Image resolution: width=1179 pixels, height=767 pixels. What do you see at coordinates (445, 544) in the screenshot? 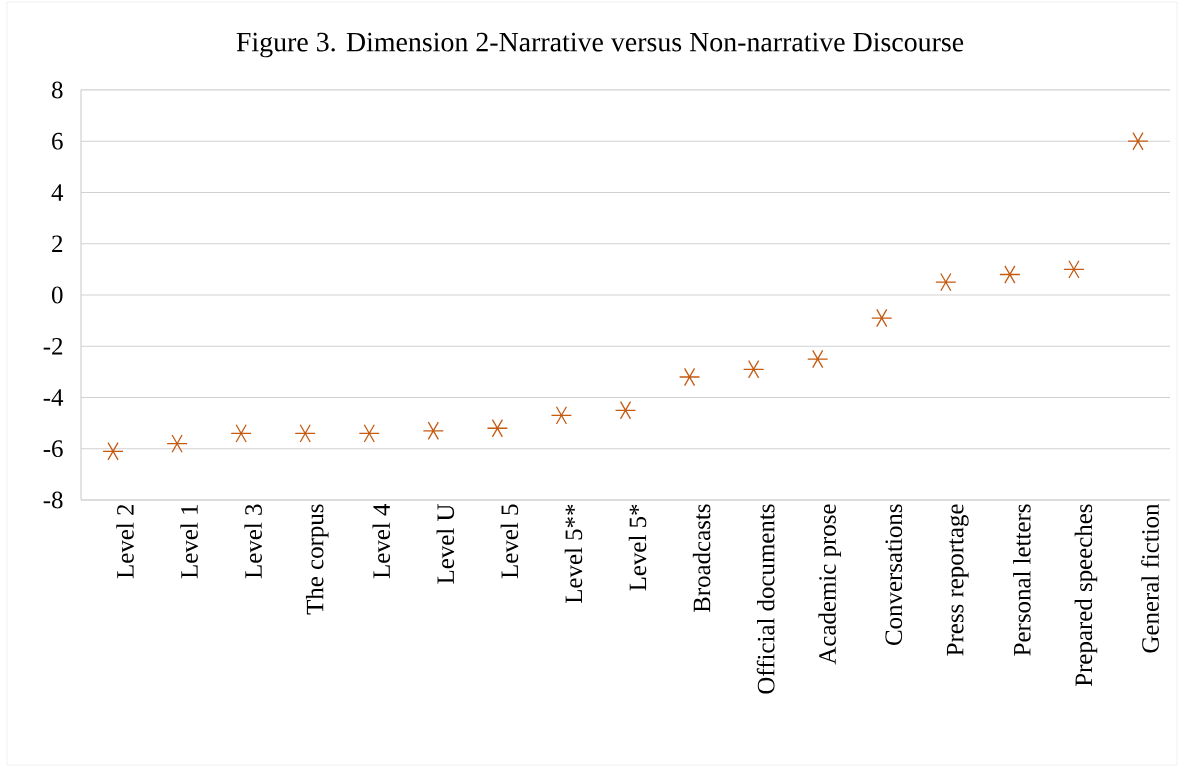
I see `x-tick-label: Level U` at bounding box center [445, 544].